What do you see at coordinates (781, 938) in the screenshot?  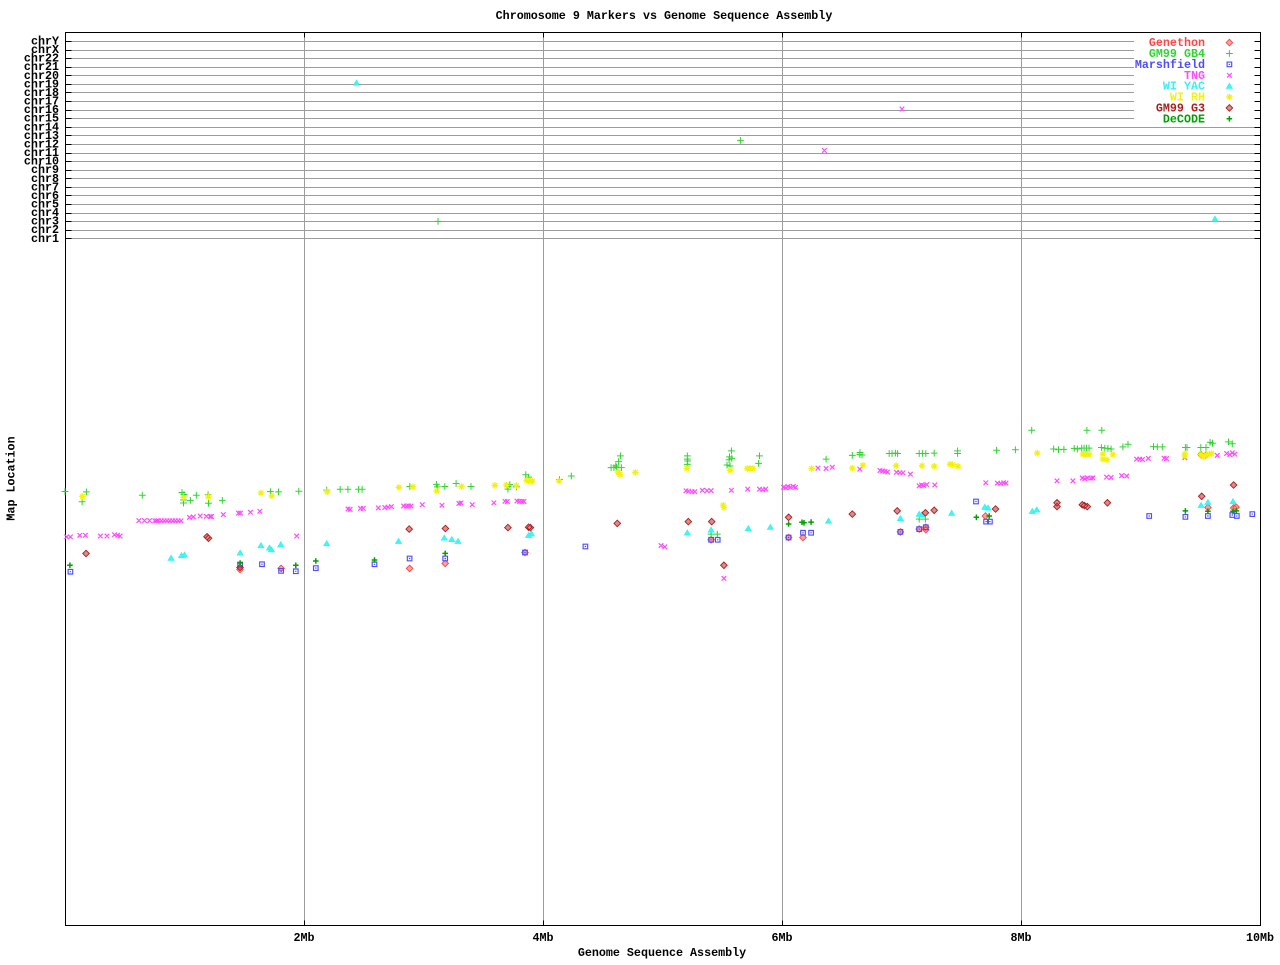 I see `svg-text: 6Mb` at bounding box center [781, 938].